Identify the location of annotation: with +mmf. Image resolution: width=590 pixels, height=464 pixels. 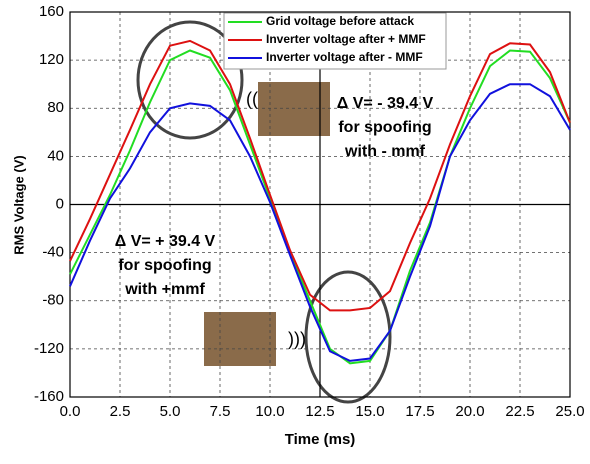
(164, 289).